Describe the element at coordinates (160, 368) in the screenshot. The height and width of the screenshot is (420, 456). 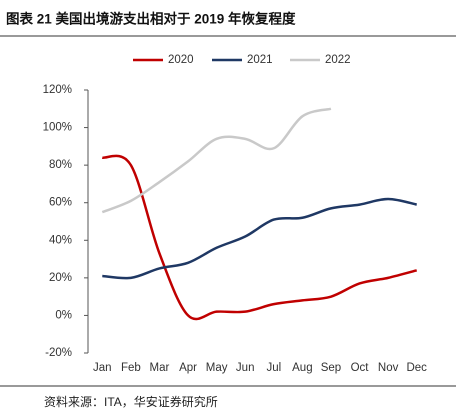
I see `x-tick-label: Mar` at that location.